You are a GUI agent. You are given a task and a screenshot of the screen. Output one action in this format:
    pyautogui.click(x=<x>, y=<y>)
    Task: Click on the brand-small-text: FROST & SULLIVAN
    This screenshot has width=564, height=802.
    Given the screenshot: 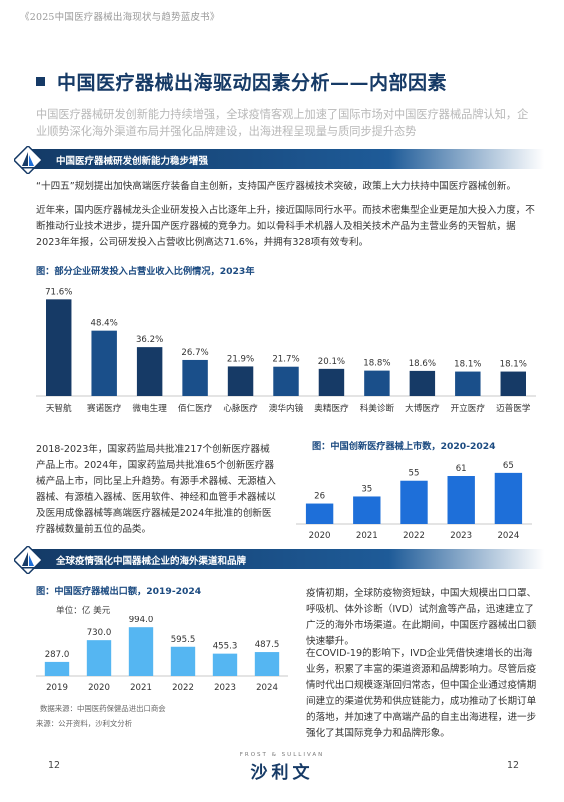 What is the action you would take?
    pyautogui.click(x=282, y=755)
    